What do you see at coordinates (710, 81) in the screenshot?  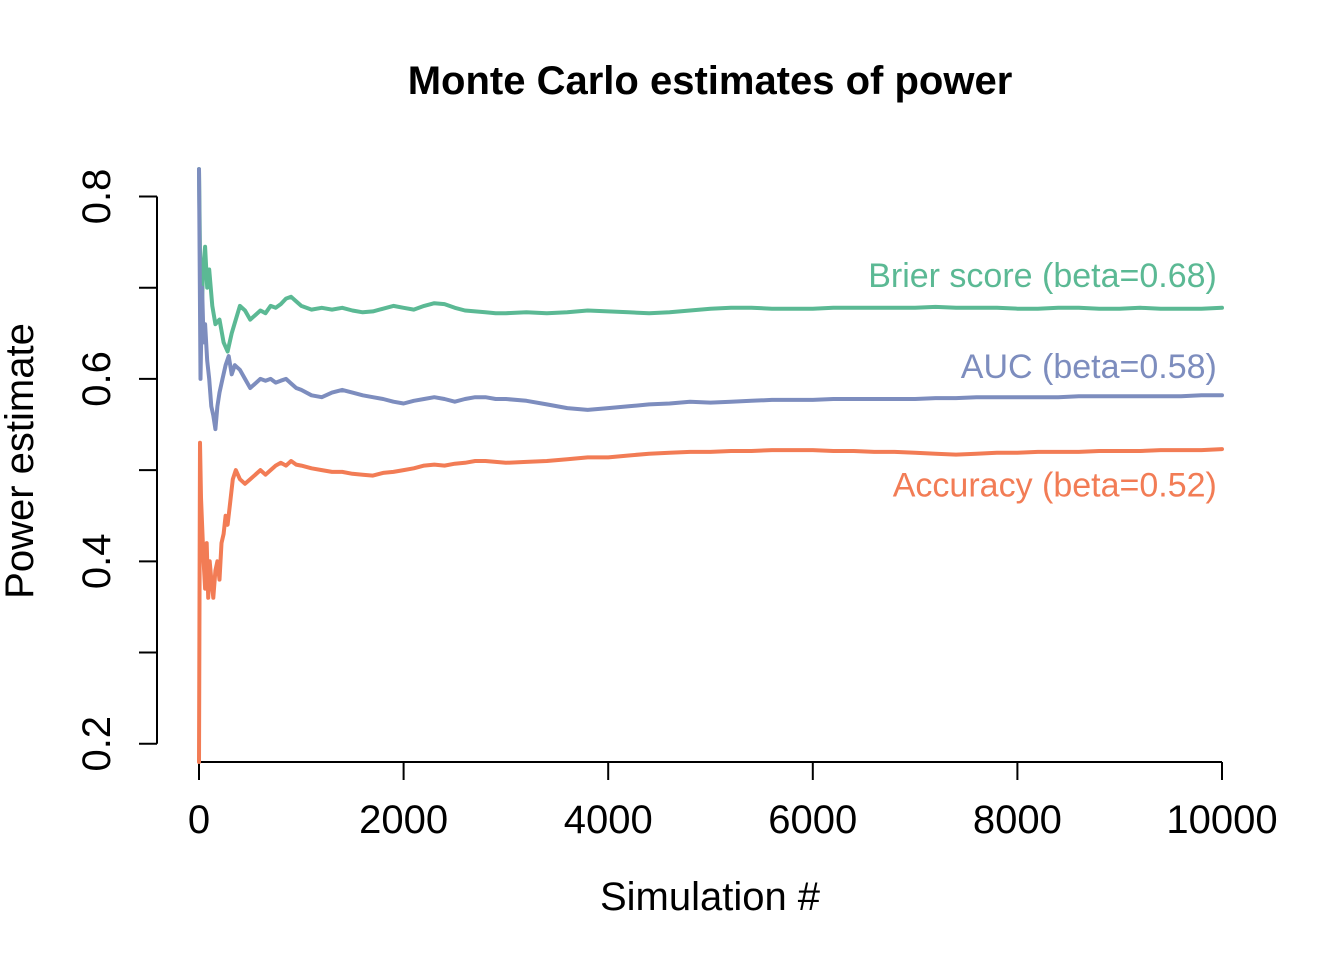 I see `chart-title: Monte Carlo estimates of power` at bounding box center [710, 81].